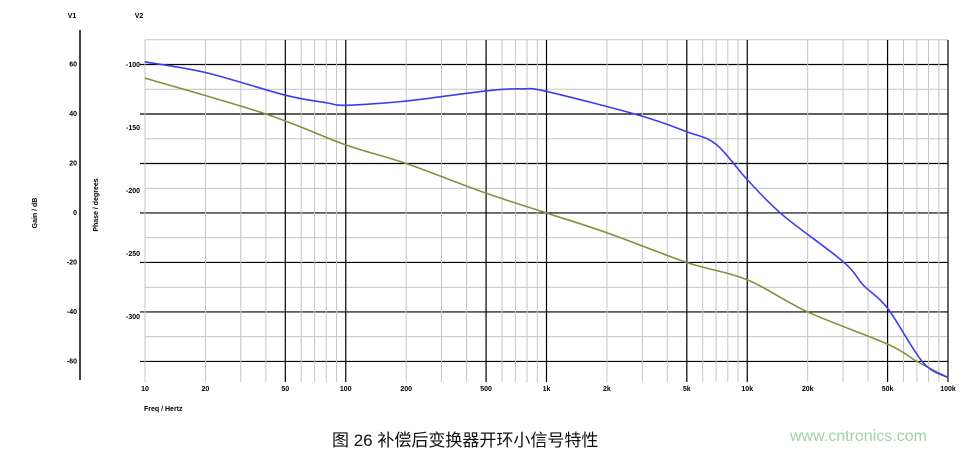 The width and height of the screenshot is (972, 454). I want to click on gain-tick-label: 60, so click(73, 64).